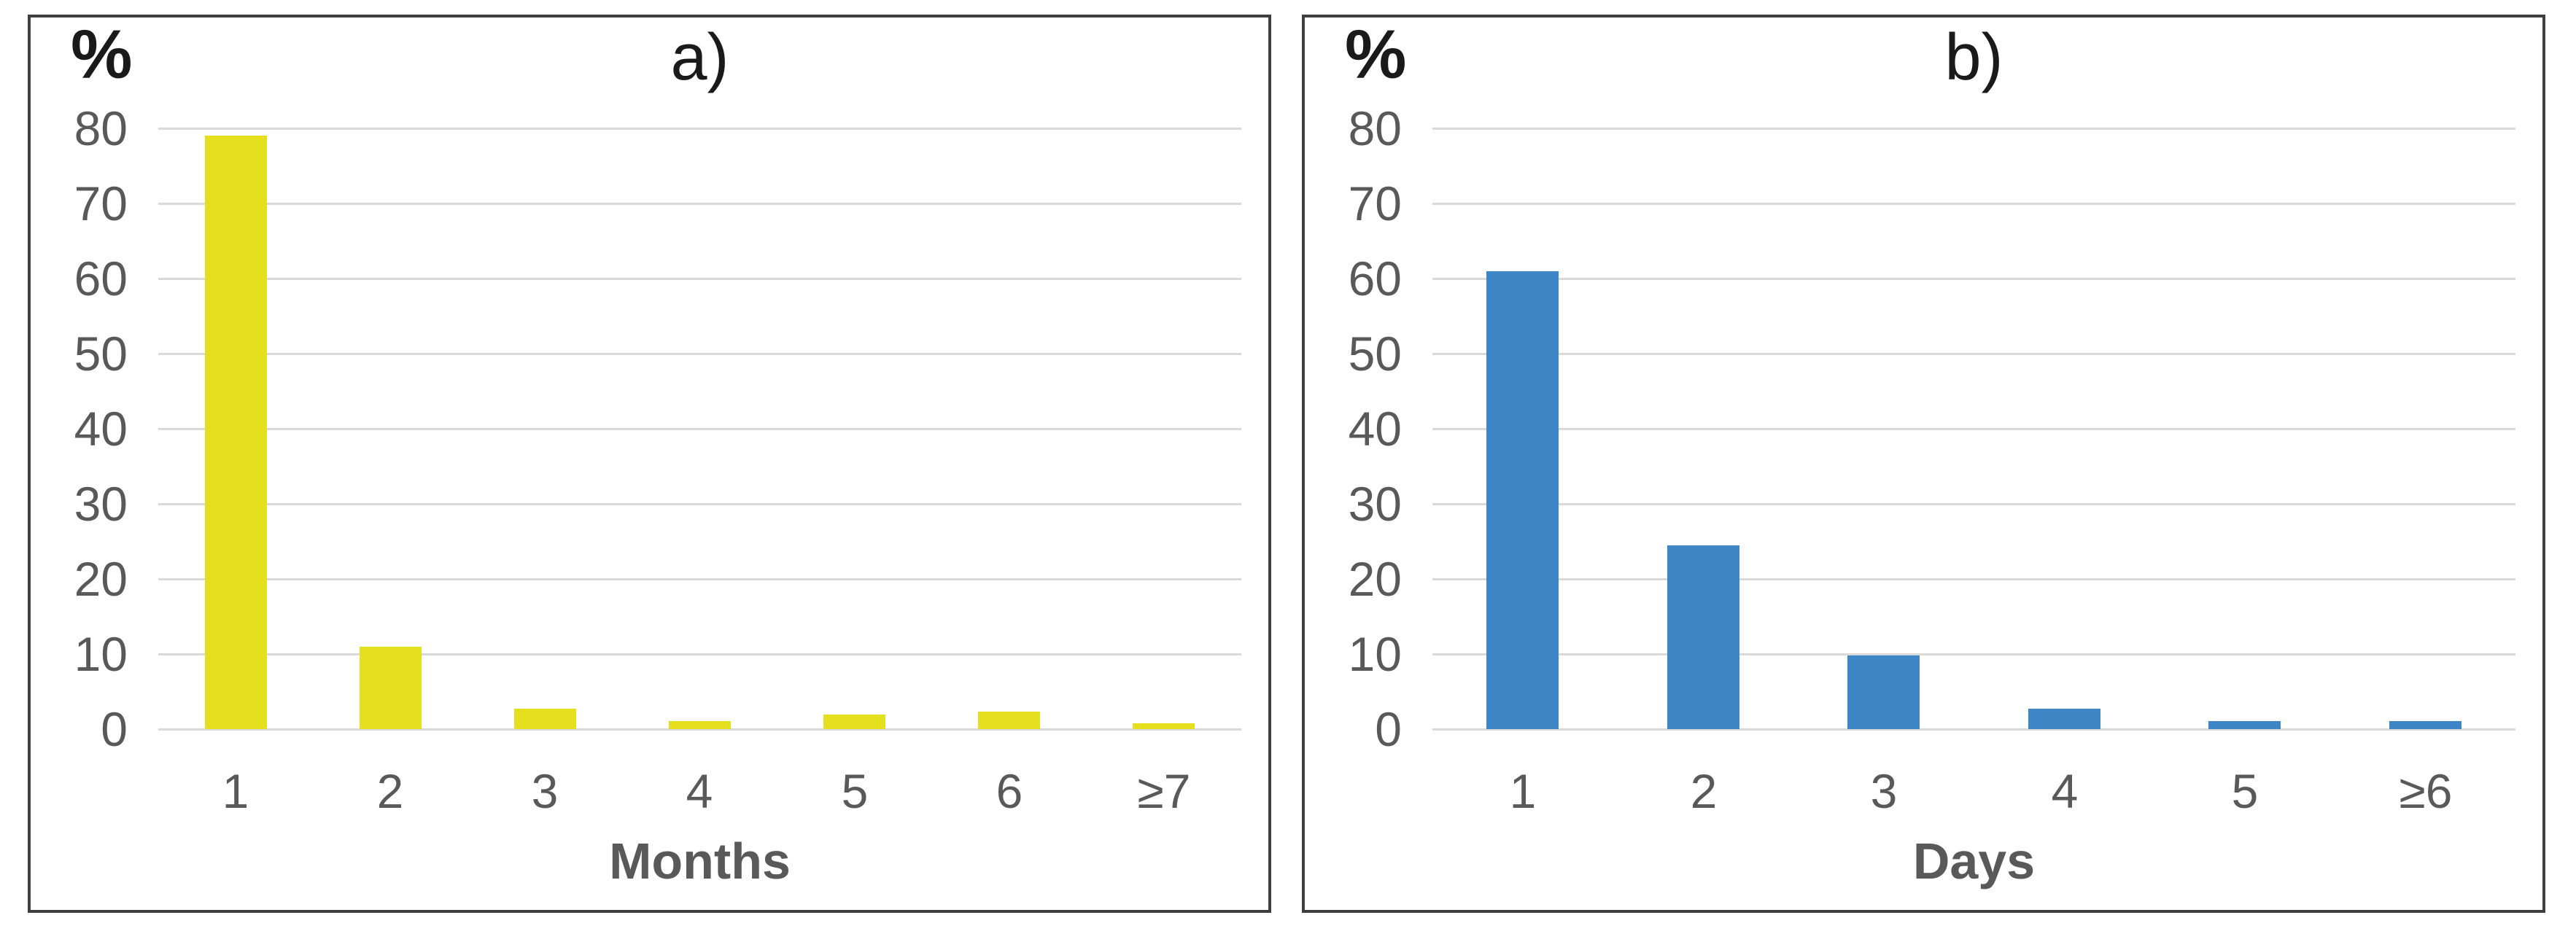  What do you see at coordinates (700, 861) in the screenshot?
I see `x-axis-label: Months` at bounding box center [700, 861].